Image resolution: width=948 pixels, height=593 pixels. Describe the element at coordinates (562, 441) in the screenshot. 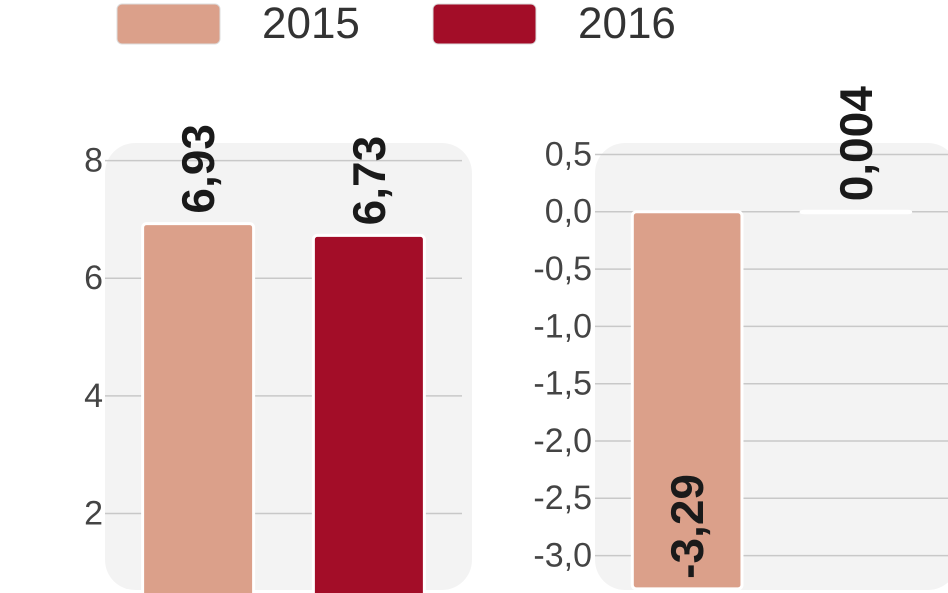

I see `y-tick-label: -2,0` at that location.